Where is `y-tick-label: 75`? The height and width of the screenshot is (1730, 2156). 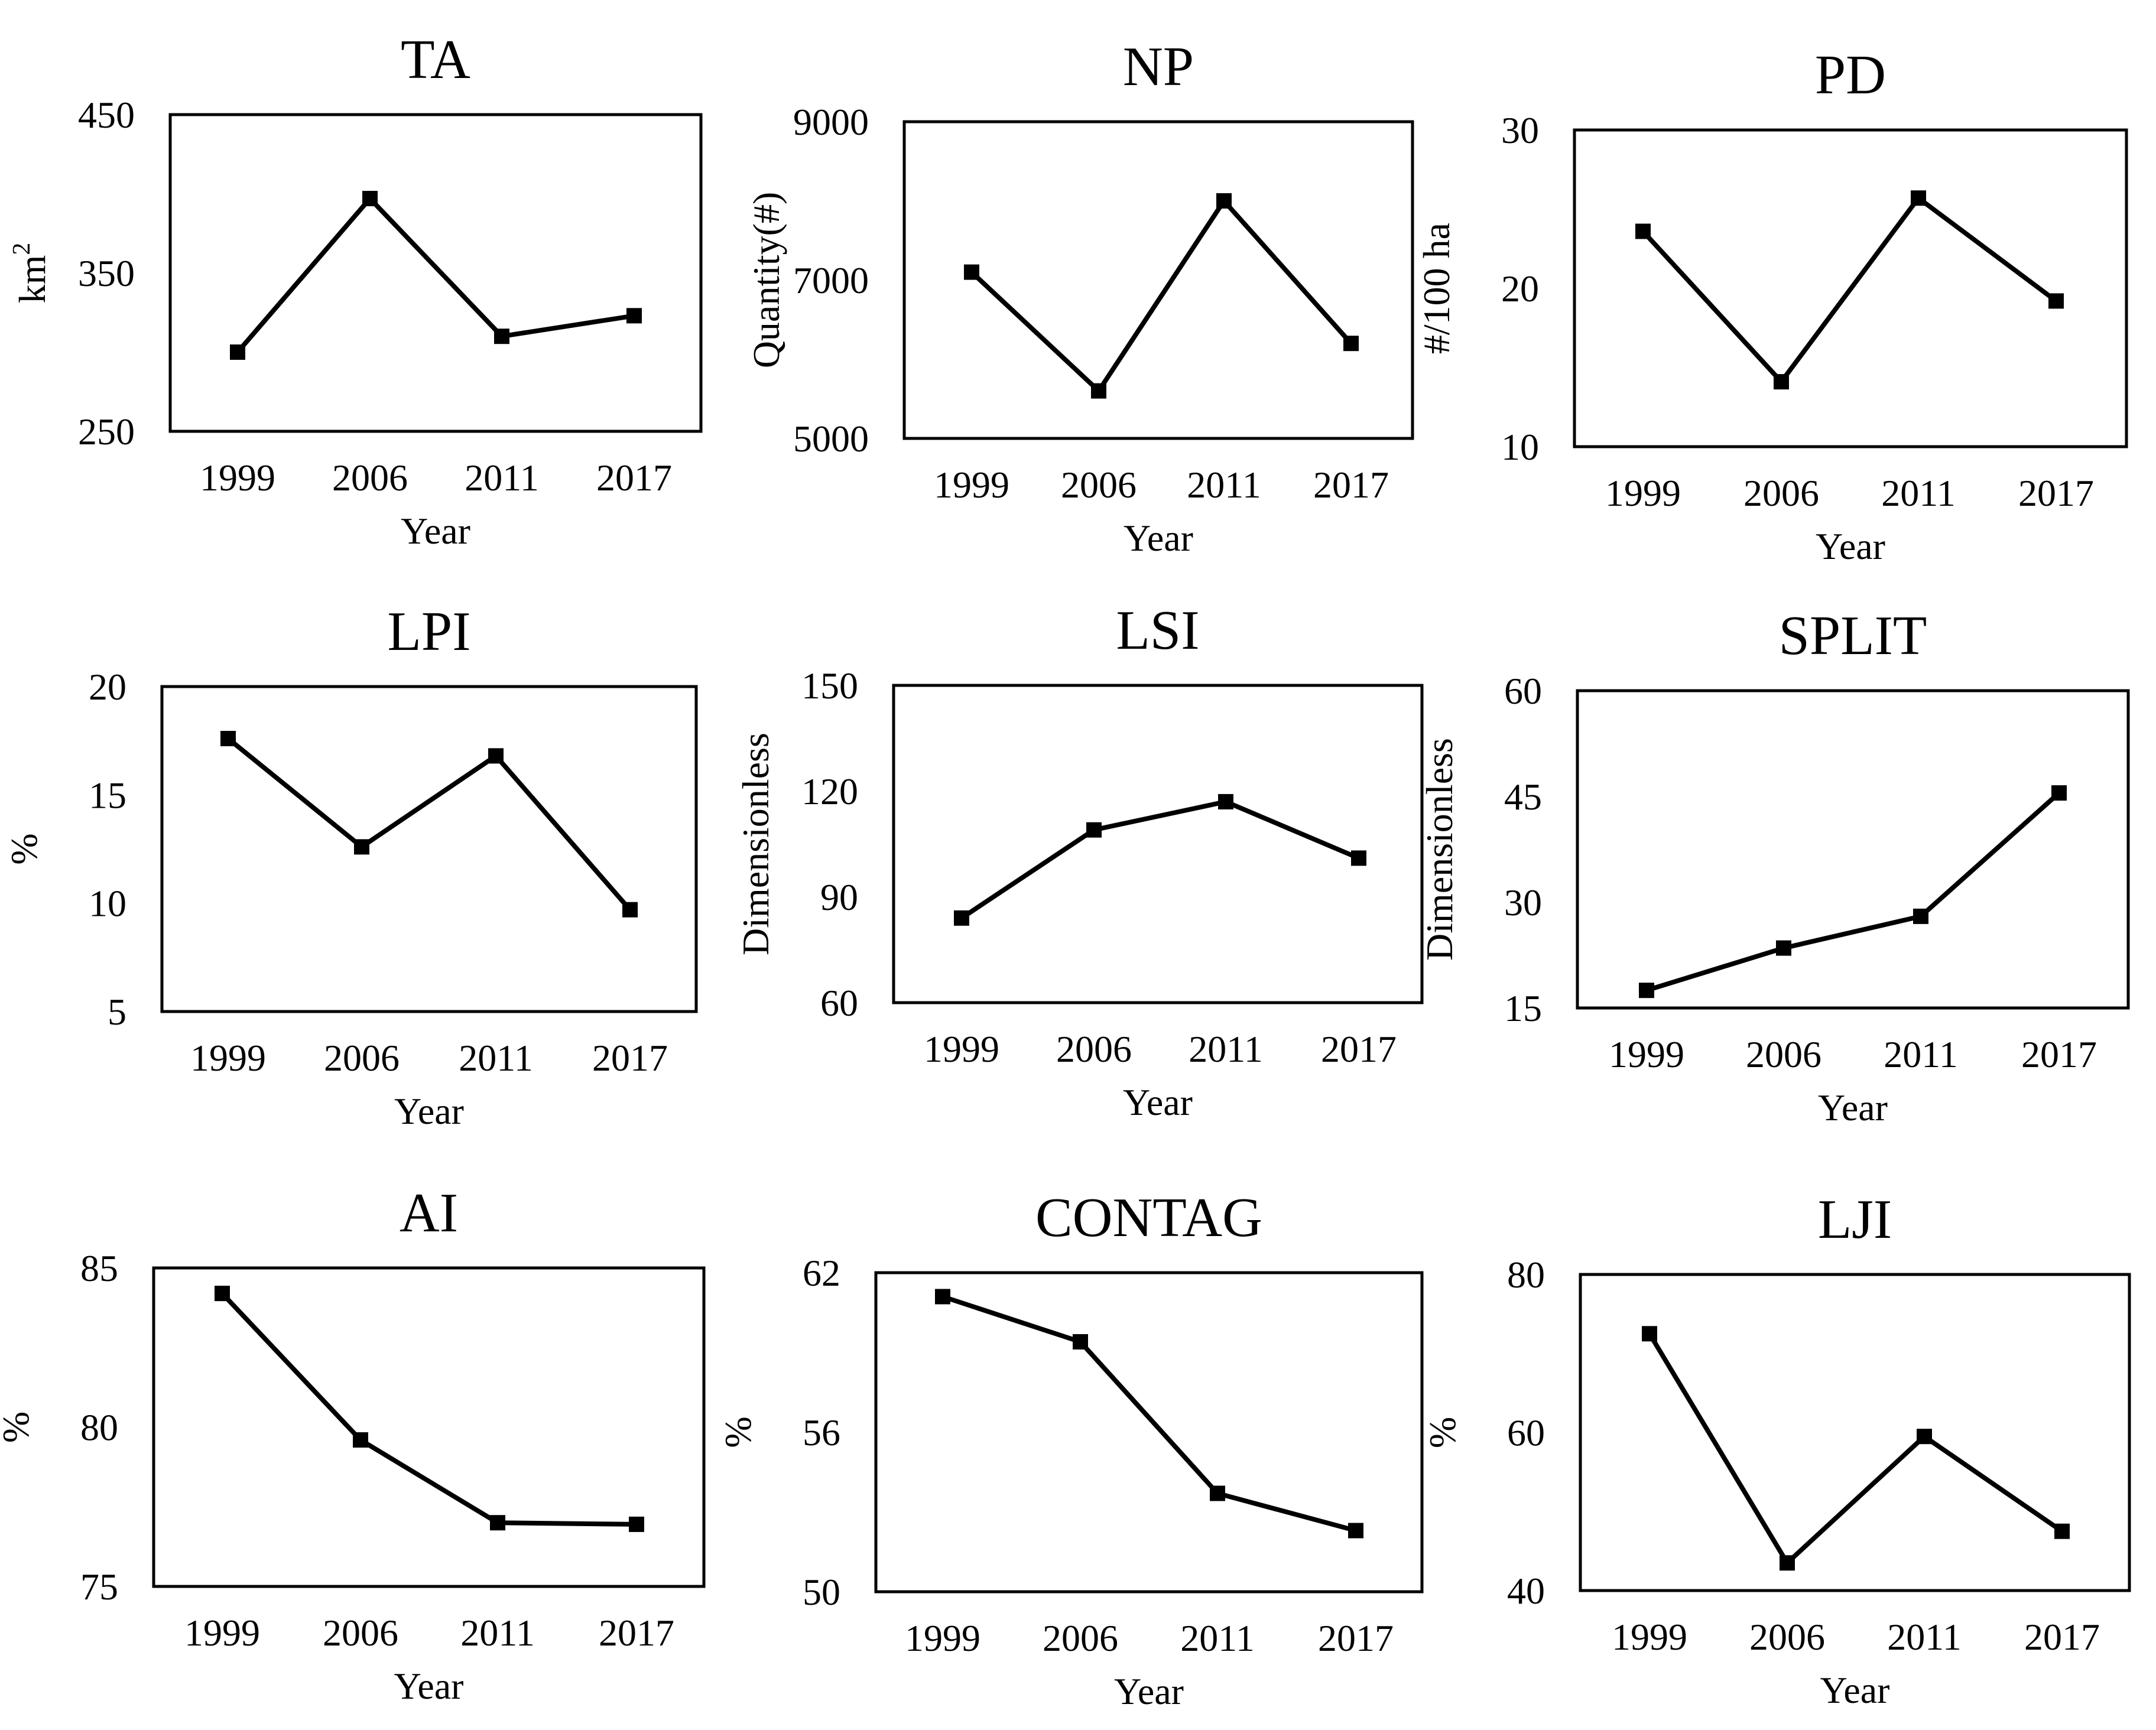
y-tick-label: 75 is located at coordinates (99, 1587).